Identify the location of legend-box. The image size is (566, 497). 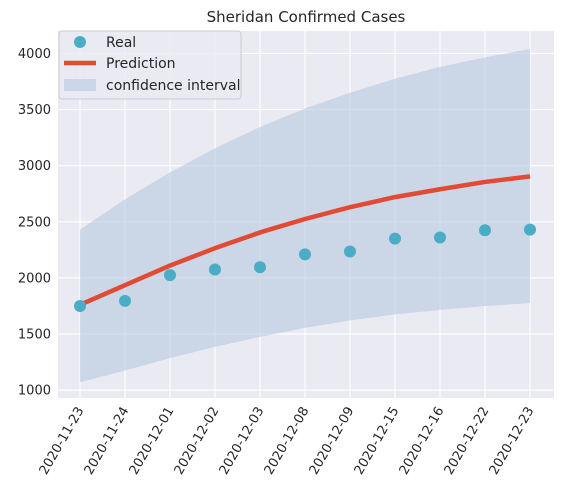
(150, 65).